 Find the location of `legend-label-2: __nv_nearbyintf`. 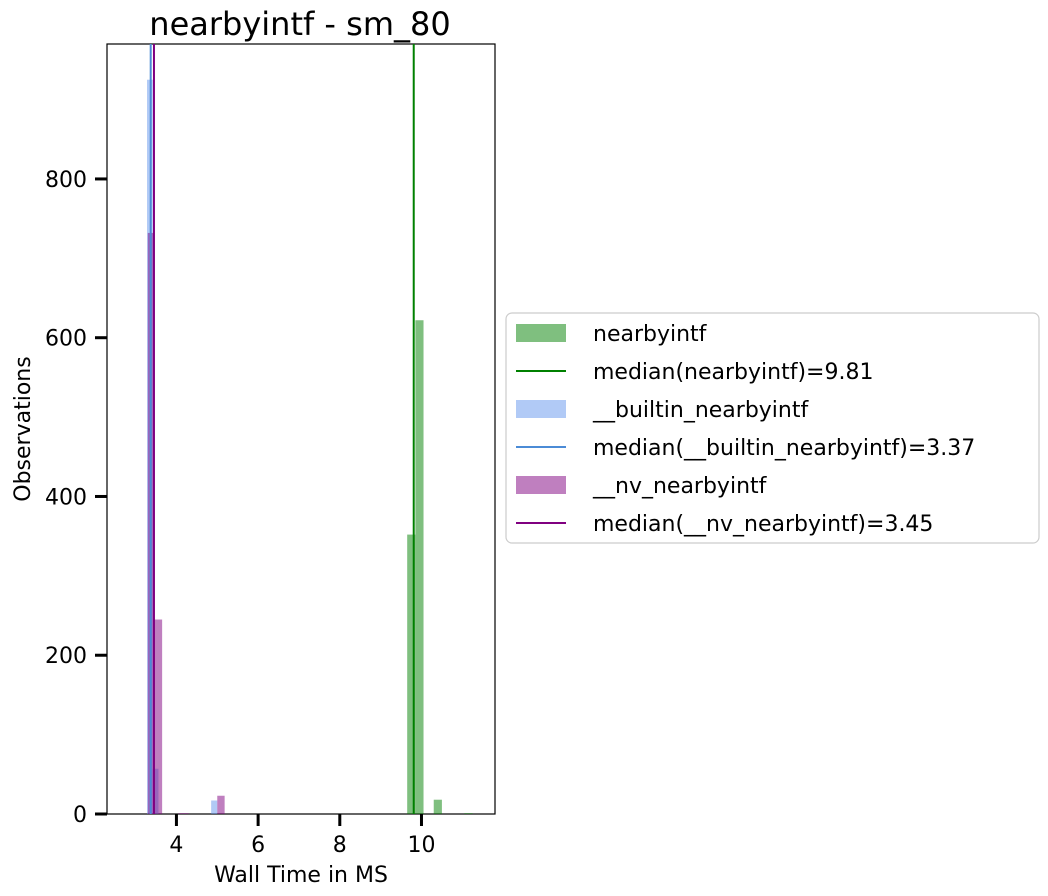

legend-label-2: __nv_nearbyintf is located at coordinates (680, 486).